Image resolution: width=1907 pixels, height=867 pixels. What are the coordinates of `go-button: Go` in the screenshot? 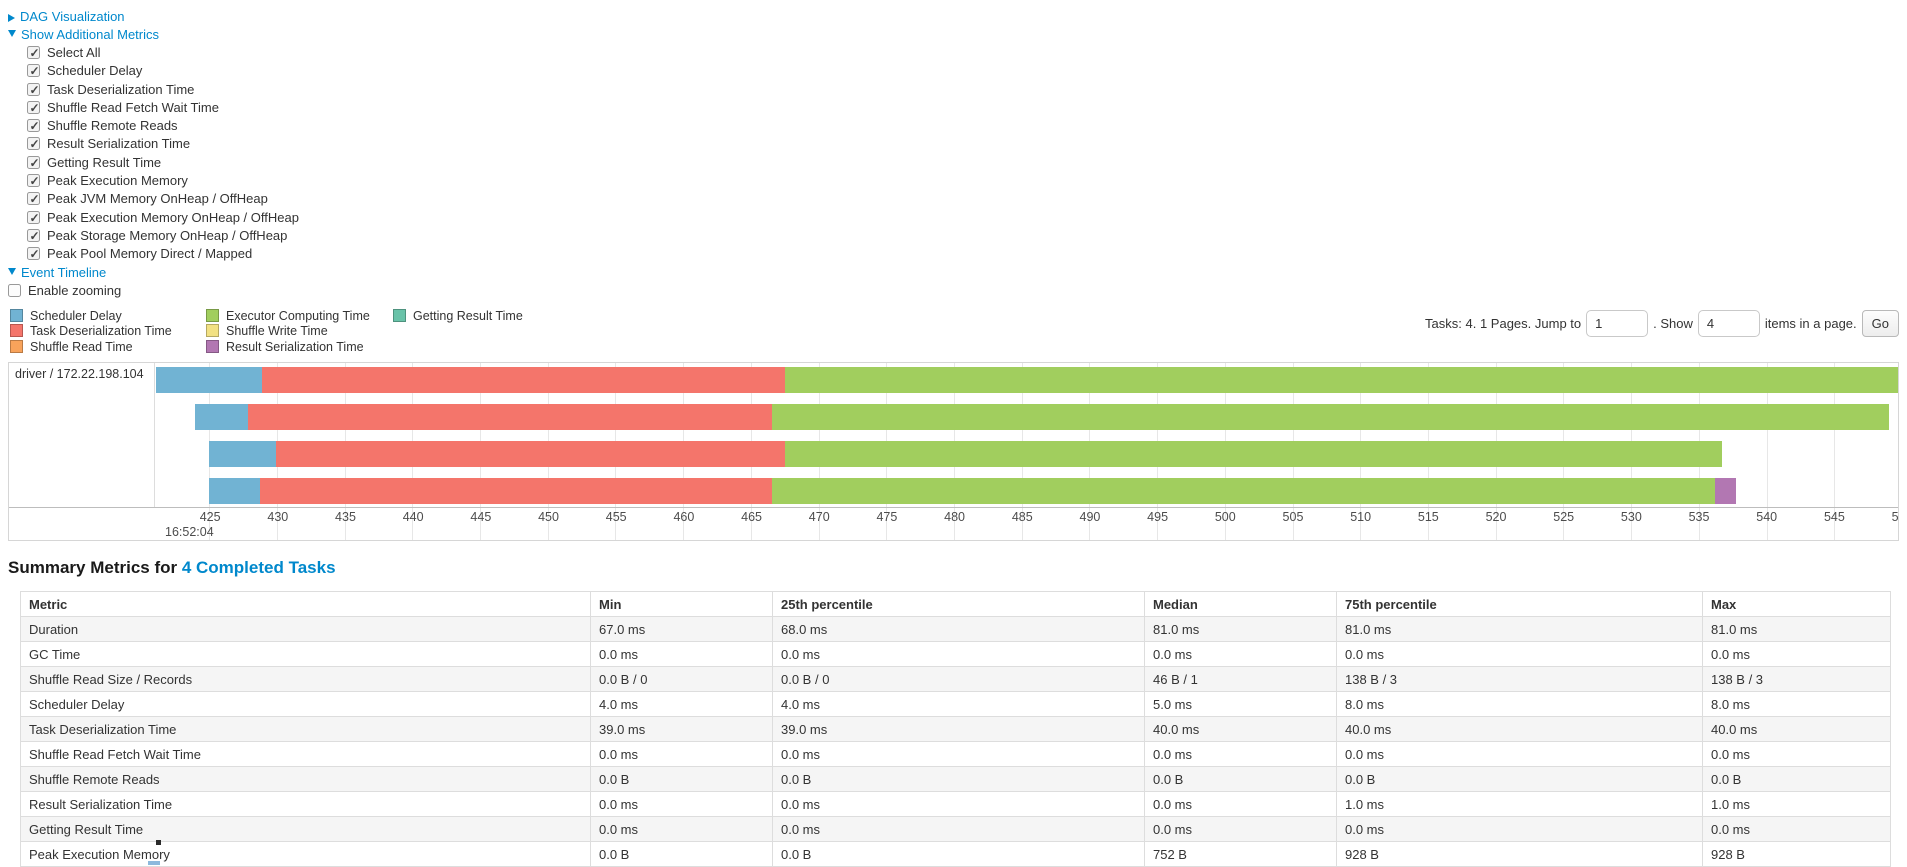 It's located at (1880, 323).